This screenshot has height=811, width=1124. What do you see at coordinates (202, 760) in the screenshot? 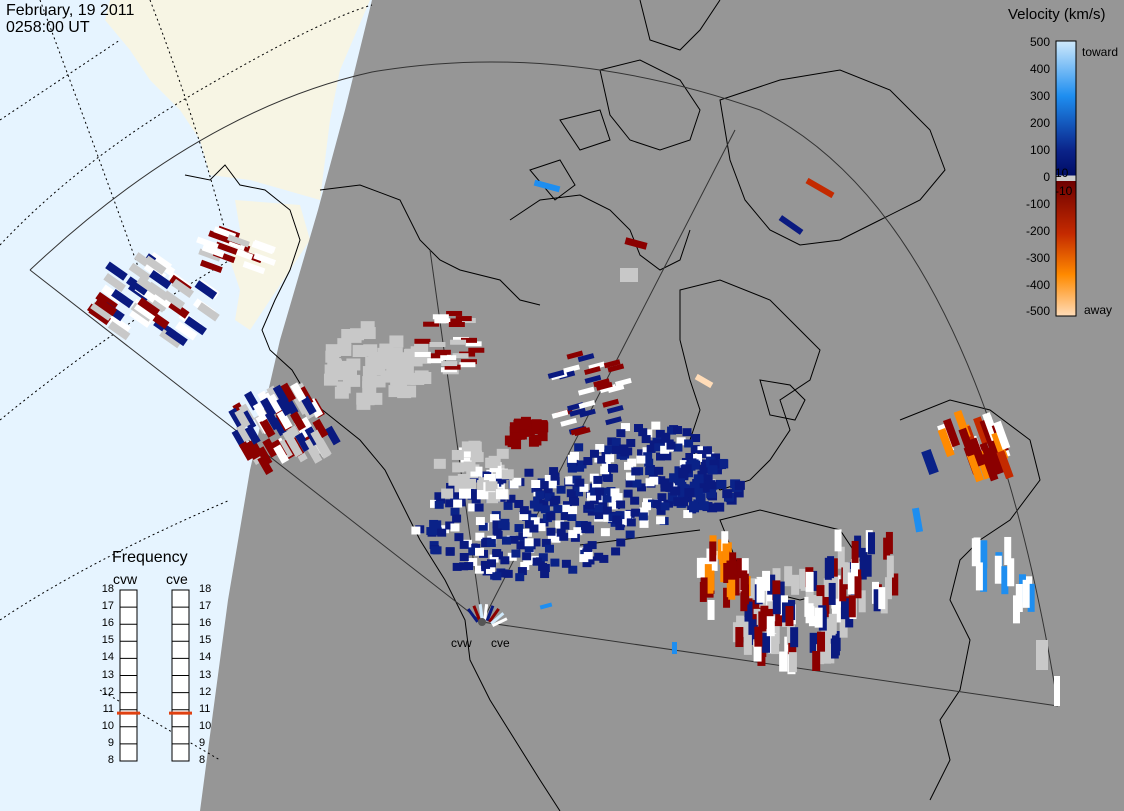
I see `frequency-tick-label: 8` at bounding box center [202, 760].